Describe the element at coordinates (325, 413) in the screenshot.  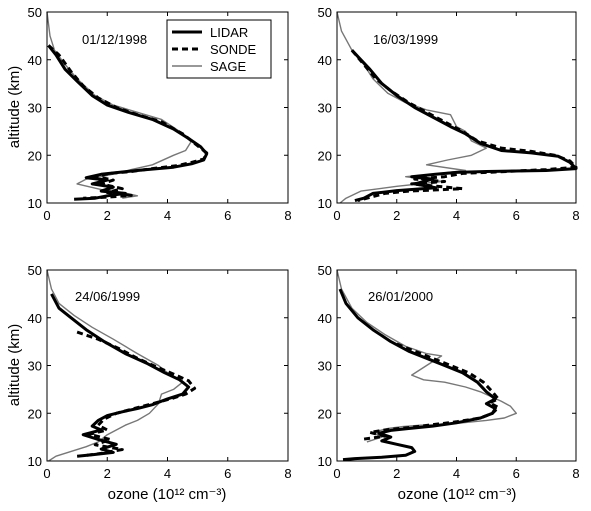
I see `panel-4-ytick-label: 20` at that location.